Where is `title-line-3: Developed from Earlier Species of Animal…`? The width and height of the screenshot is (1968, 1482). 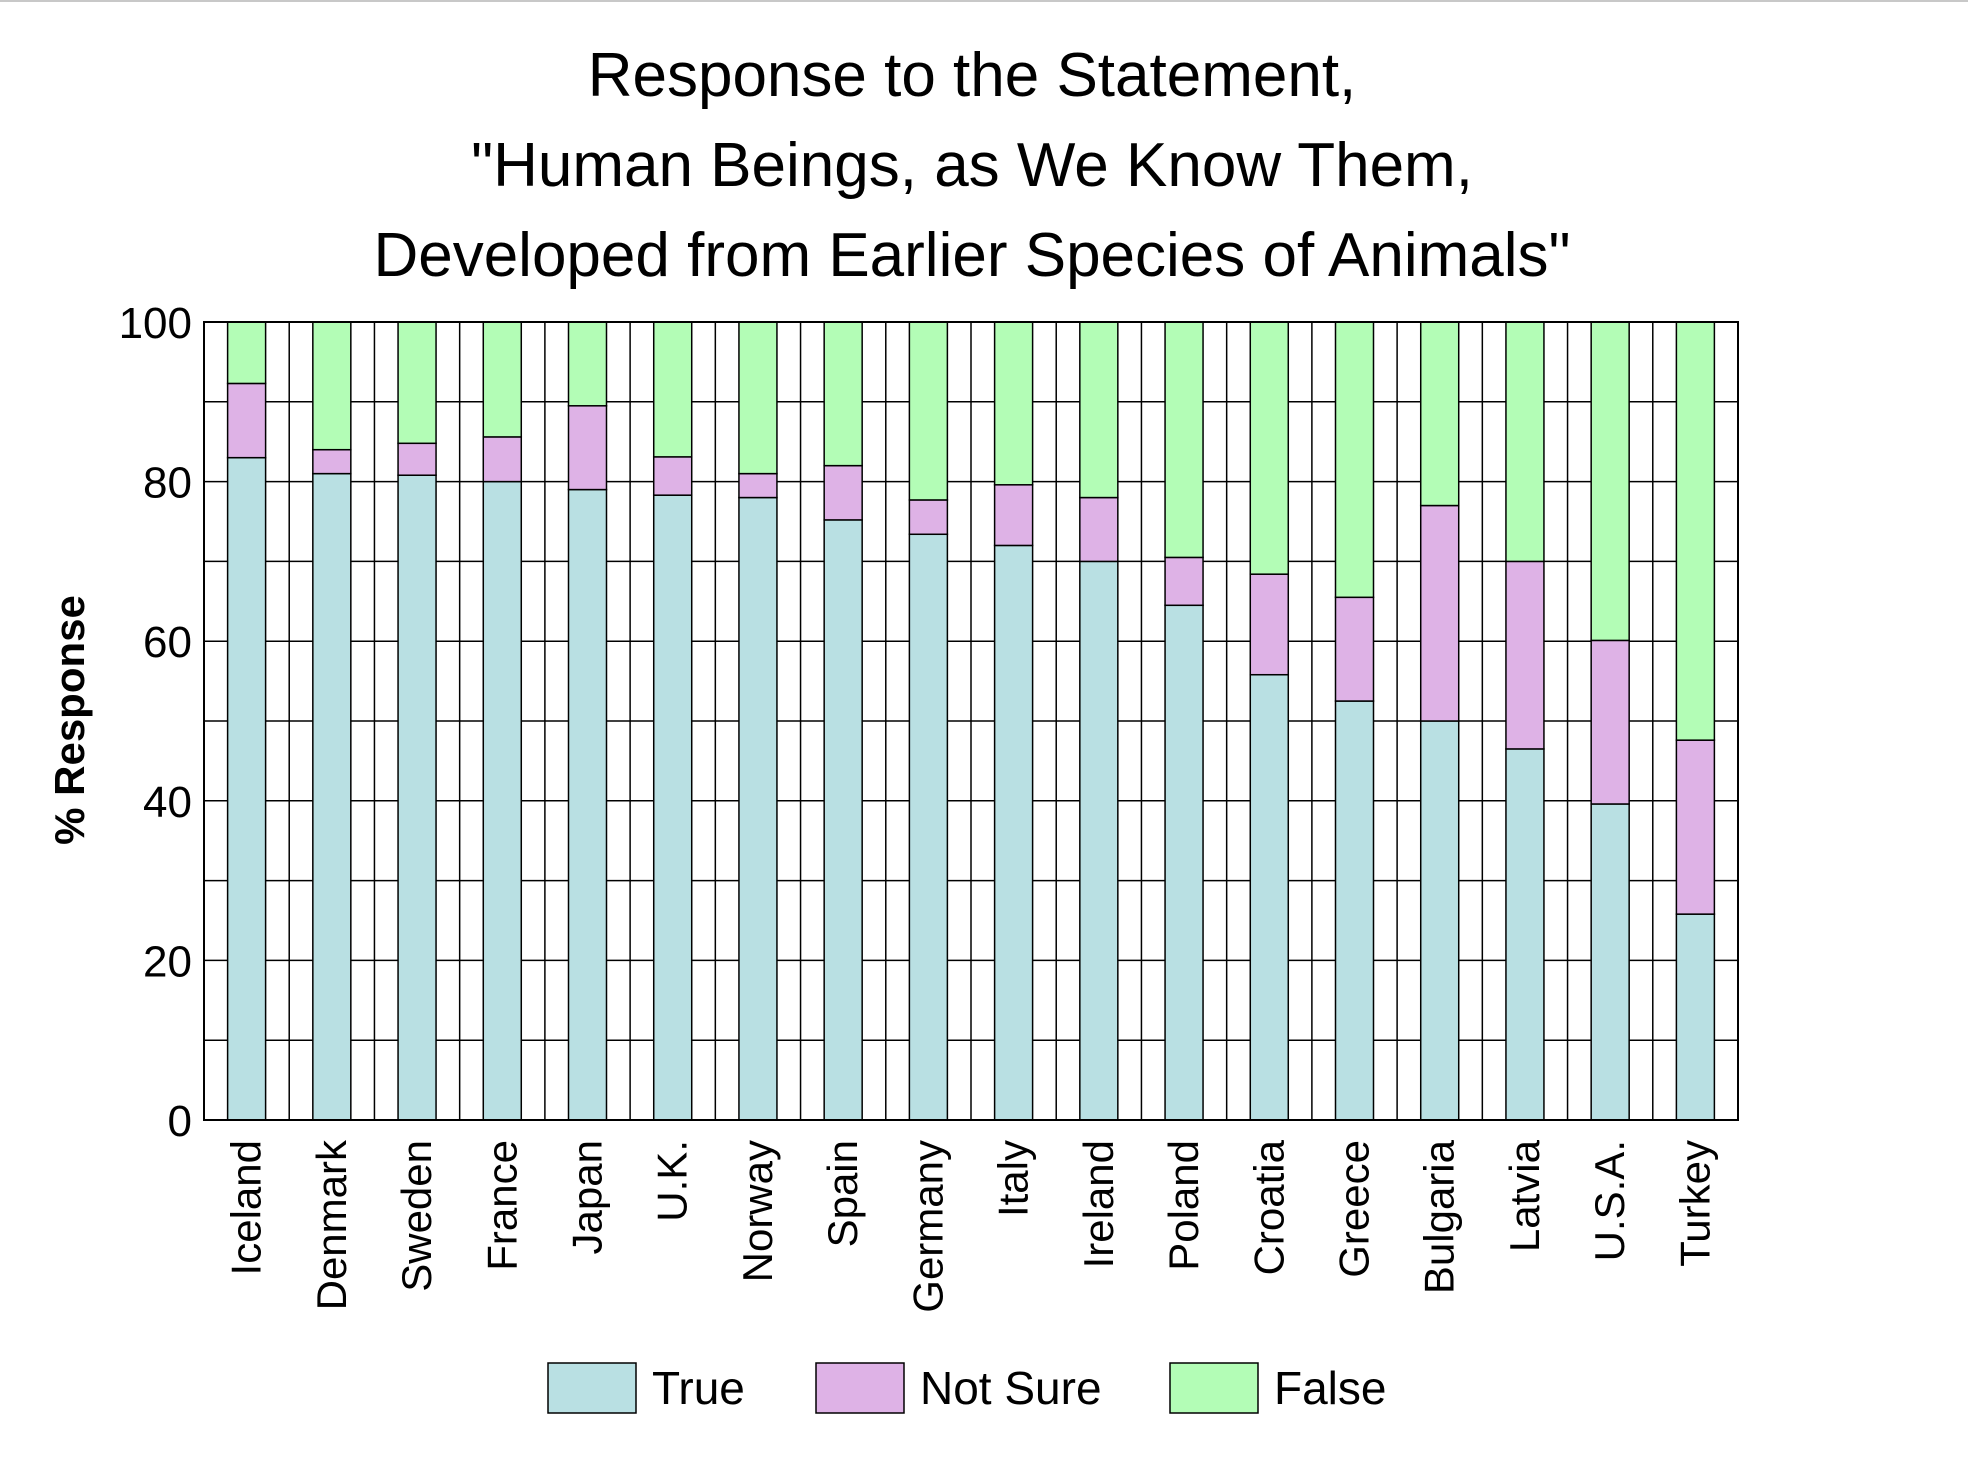
title-line-3: Developed from Earlier Species of Animal… is located at coordinates (971, 255).